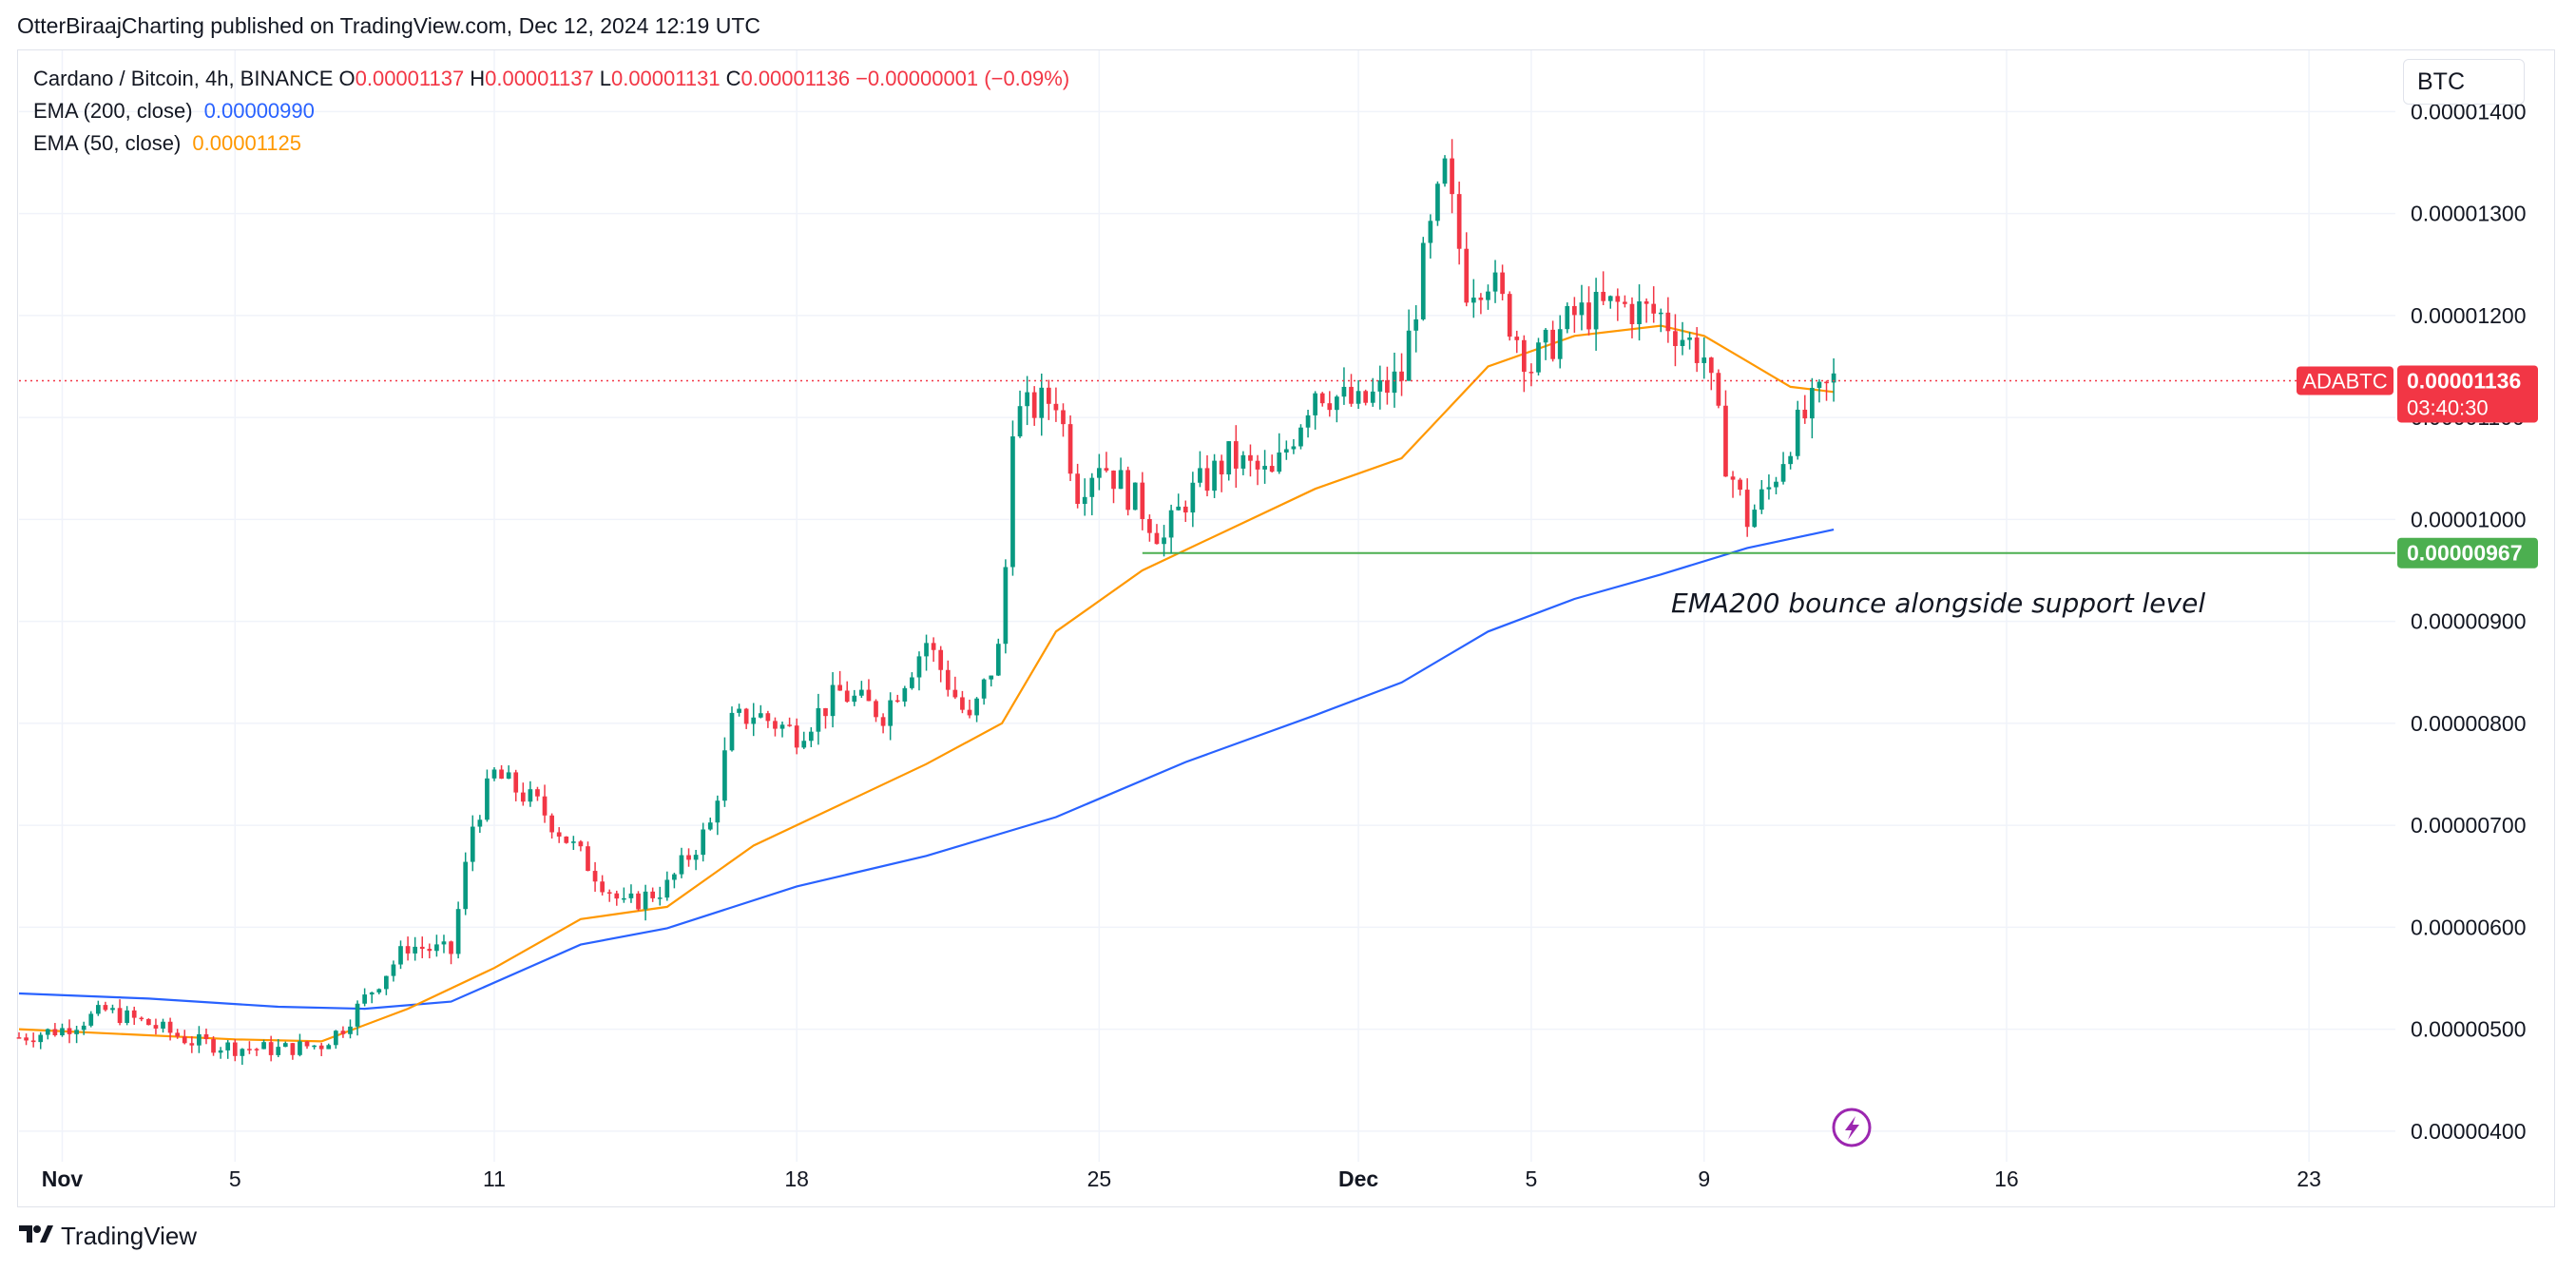 This screenshot has width=2576, height=1272. What do you see at coordinates (2464, 82) in the screenshot?
I see `currency-button: BTC` at bounding box center [2464, 82].